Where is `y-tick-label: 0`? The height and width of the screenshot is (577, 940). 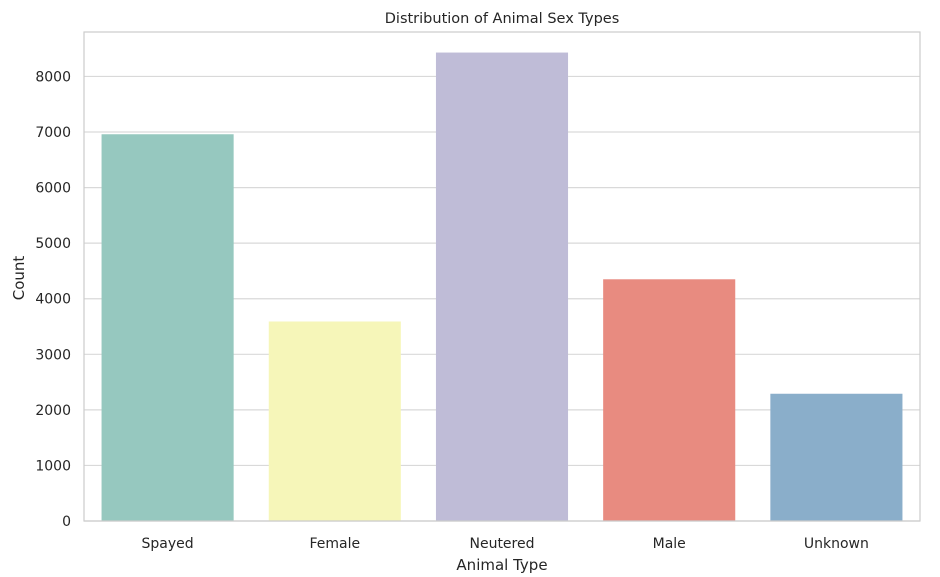 y-tick-label: 0 is located at coordinates (66, 522).